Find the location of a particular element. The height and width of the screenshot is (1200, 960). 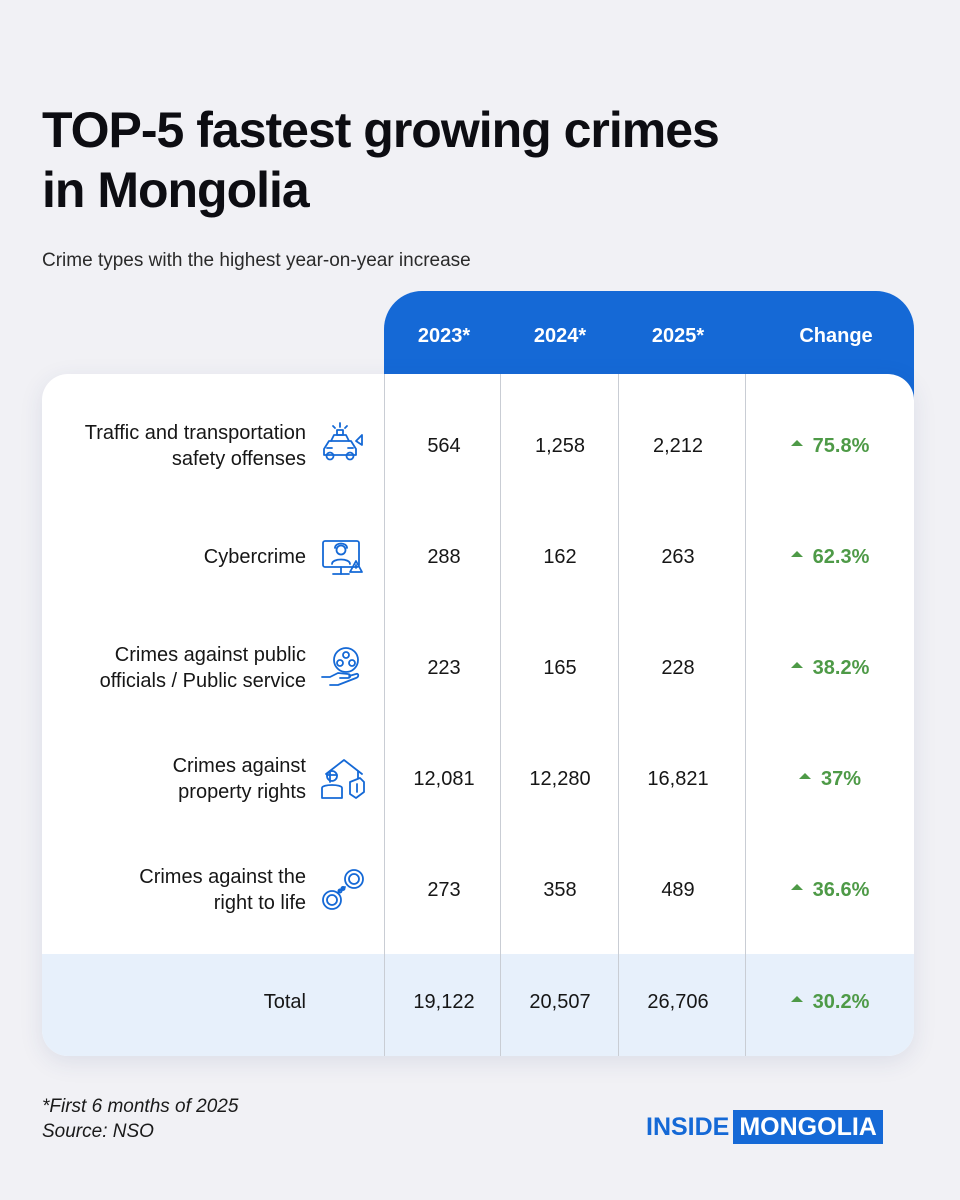

row-label-line: Cybercrime is located at coordinates (254, 557).